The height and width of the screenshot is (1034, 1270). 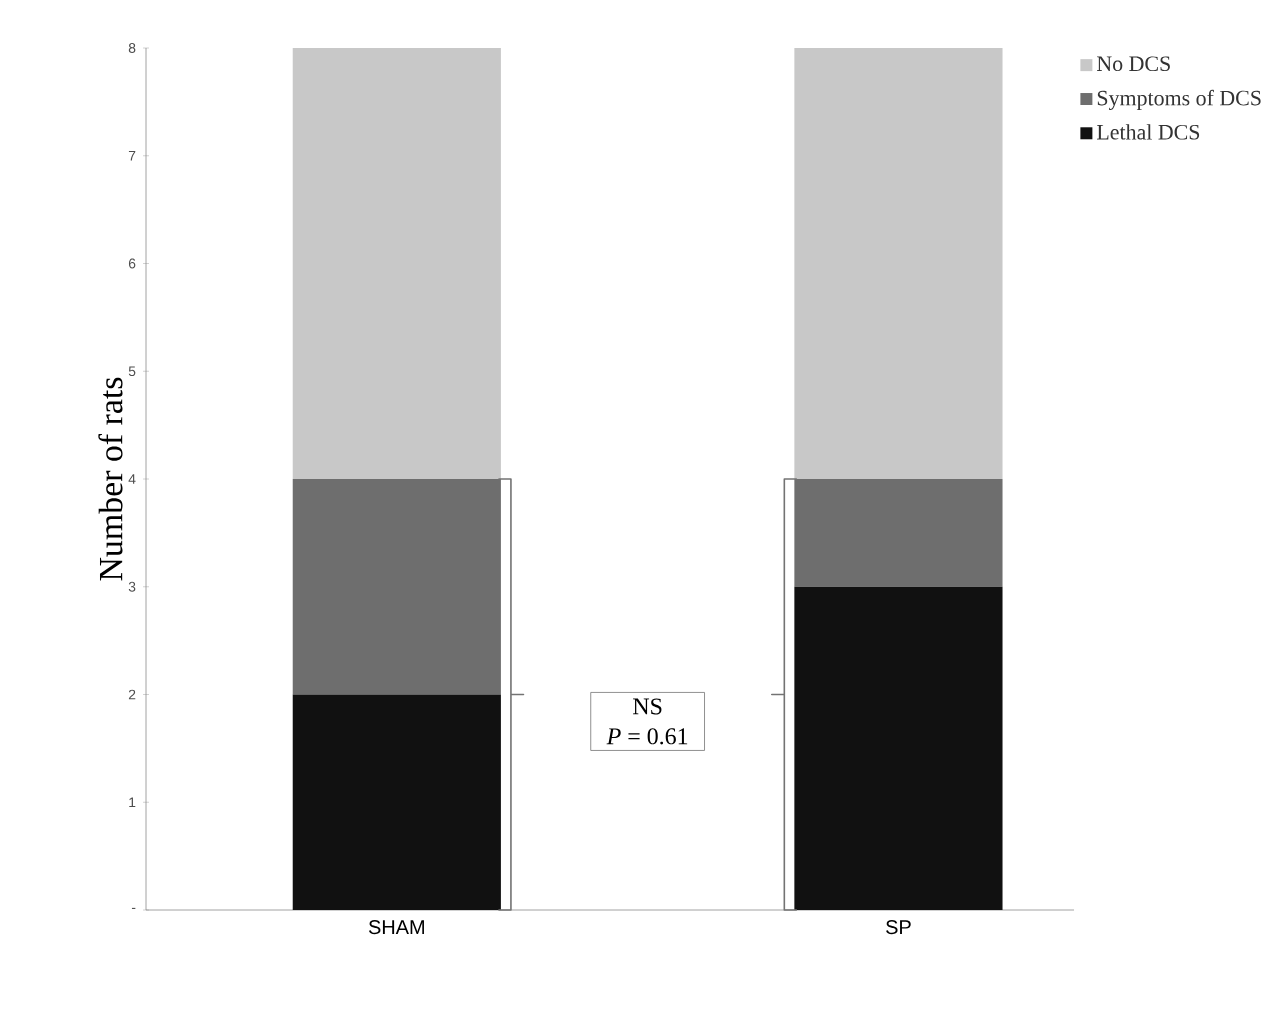 What do you see at coordinates (396, 927) in the screenshot?
I see `x-tick-label: SHAM` at bounding box center [396, 927].